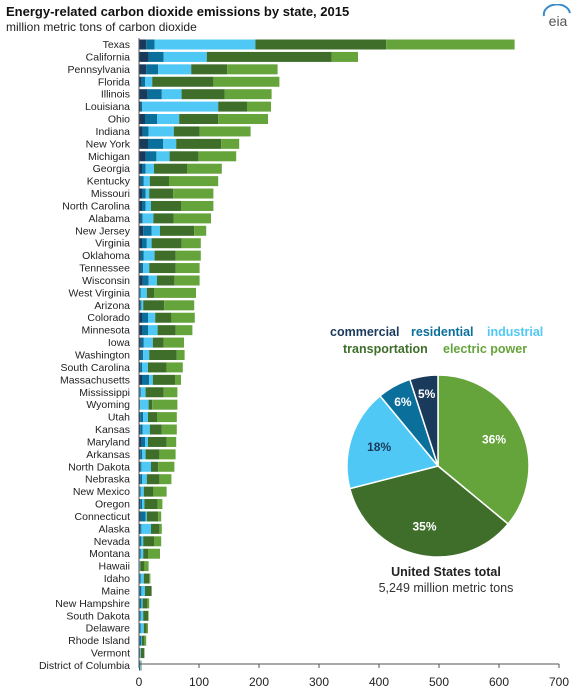 The height and width of the screenshot is (694, 578). Describe the element at coordinates (140, 454) in the screenshot. I see `bar-arkansas-commercial` at that location.